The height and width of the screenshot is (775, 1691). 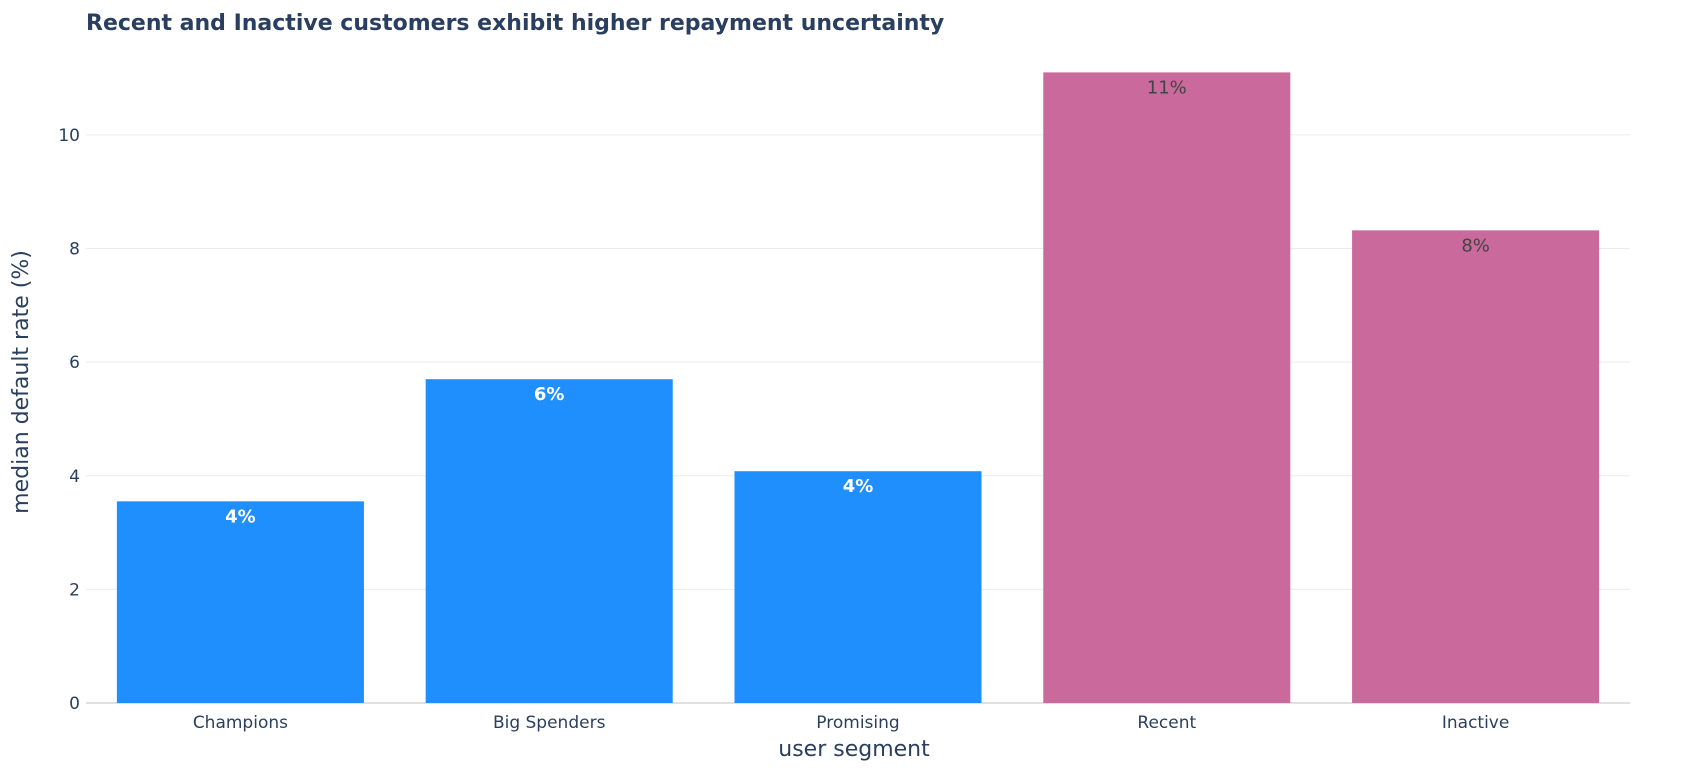 What do you see at coordinates (1167, 87) in the screenshot?
I see `bar-value-label: 11%` at bounding box center [1167, 87].